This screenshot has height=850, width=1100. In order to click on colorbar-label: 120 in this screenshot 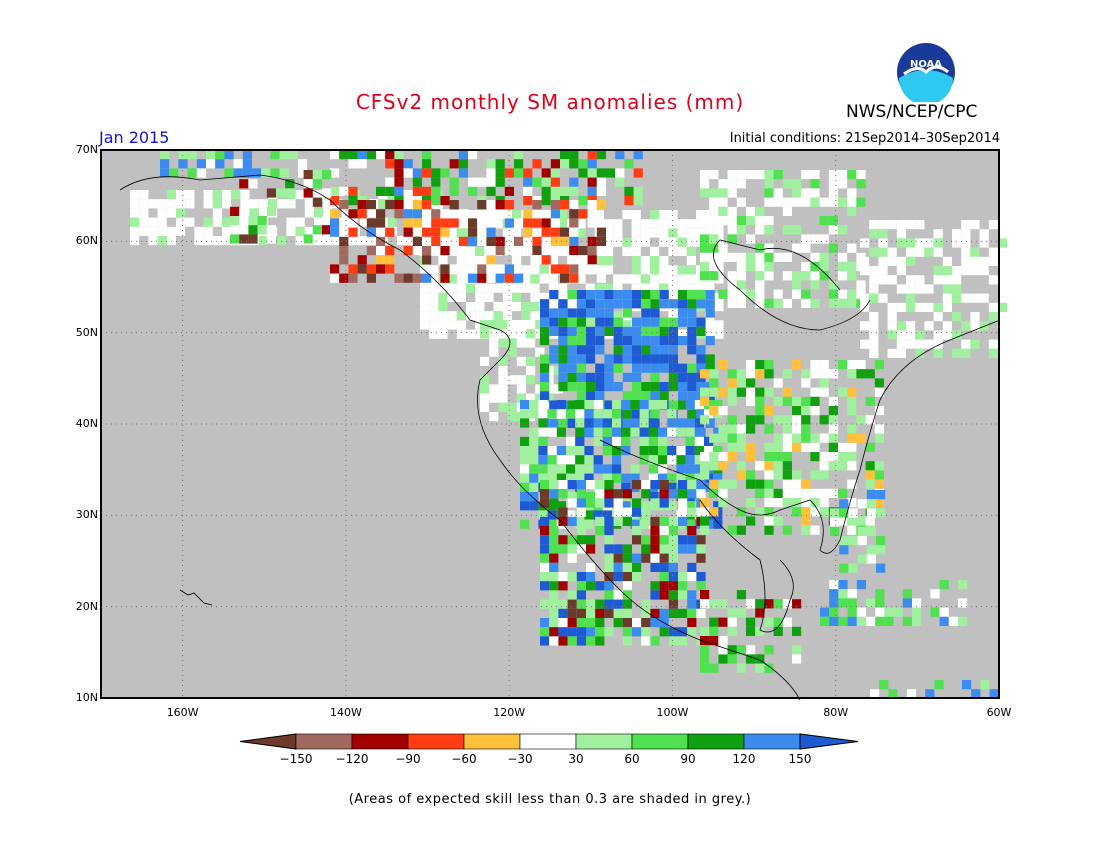, I will do `click(744, 759)`.